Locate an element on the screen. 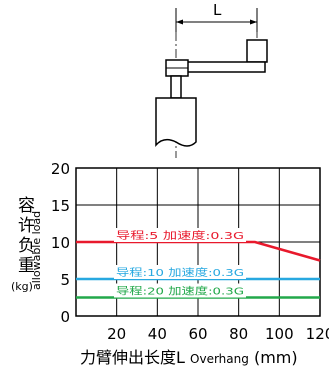  x-axis-label: 力臂伸出长度L Overhang (mm) is located at coordinates (189, 356).